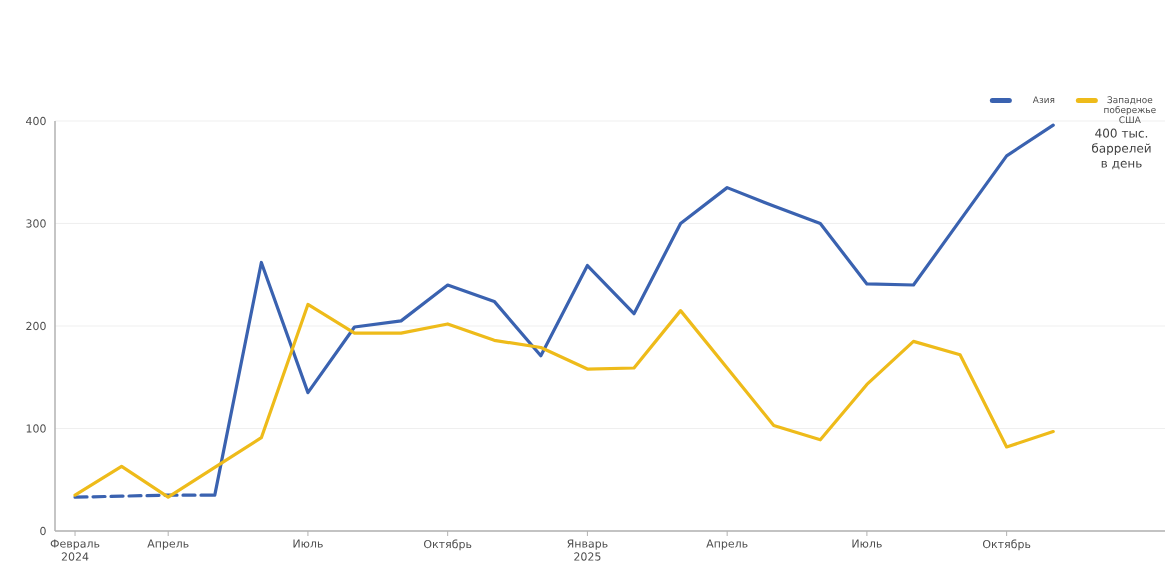 The width and height of the screenshot is (1172, 588). What do you see at coordinates (36, 223) in the screenshot?
I see `y-tick-label: 300` at bounding box center [36, 223].